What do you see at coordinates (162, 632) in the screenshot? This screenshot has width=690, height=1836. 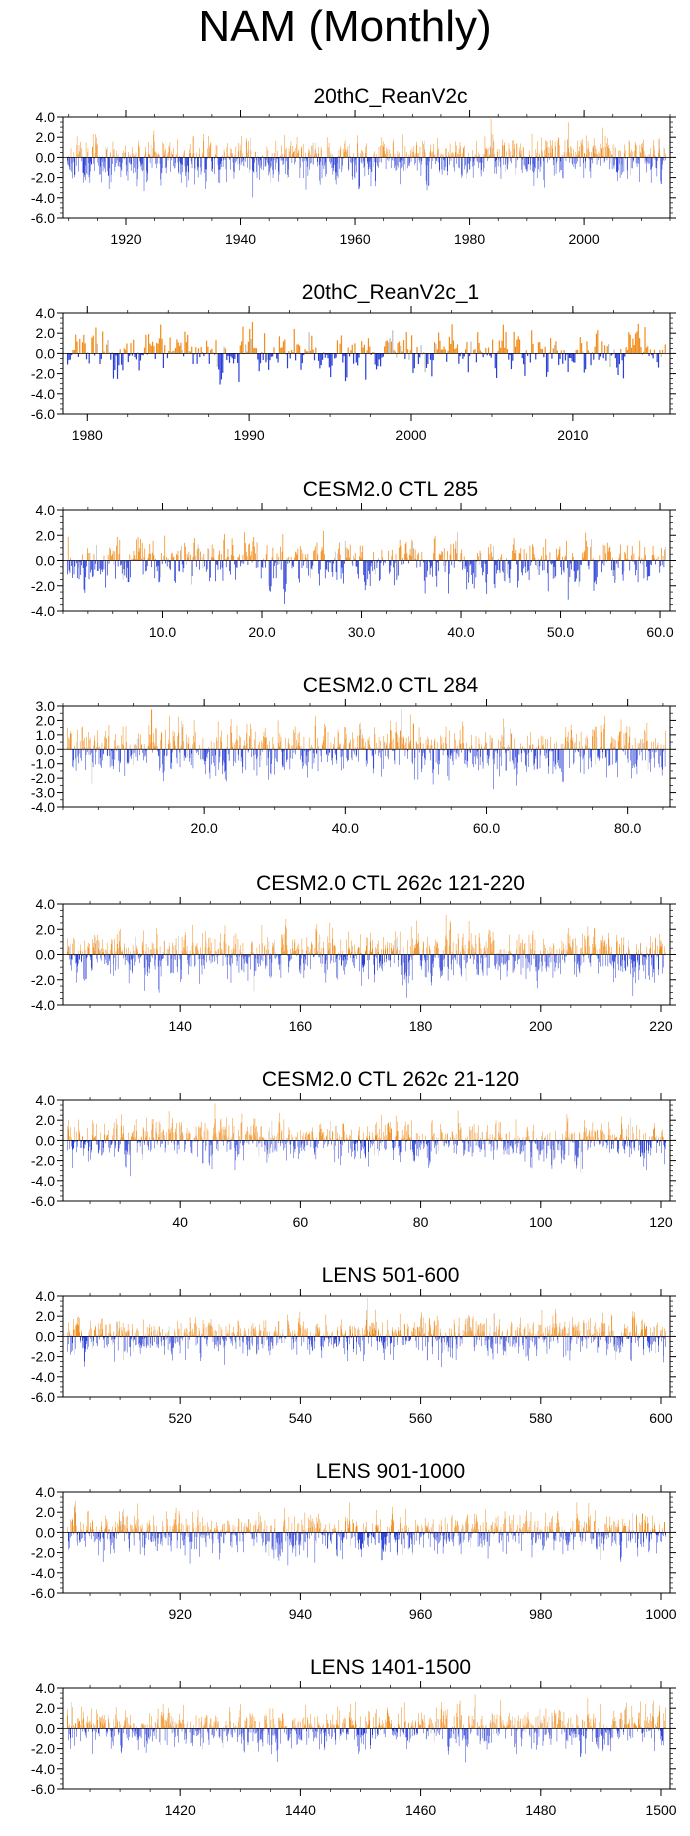 I see `x-tick-label: 10.0` at bounding box center [162, 632].